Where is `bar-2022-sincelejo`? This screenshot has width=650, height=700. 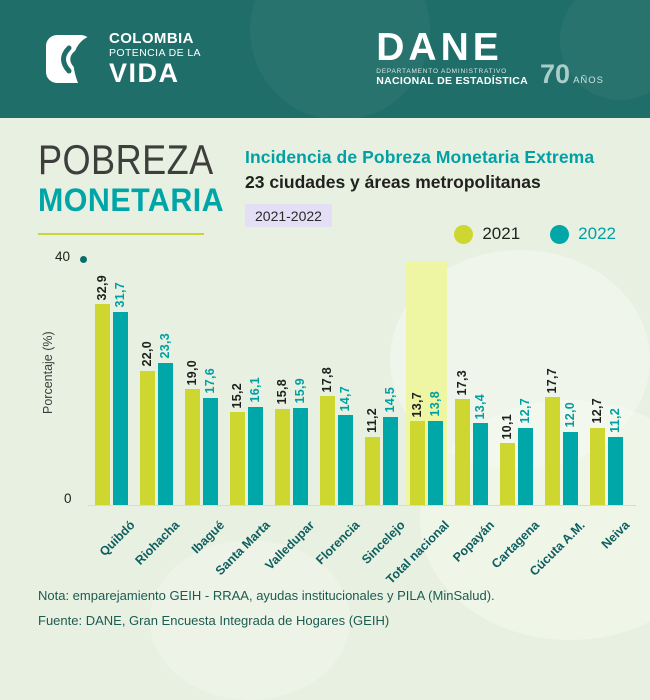
bar-2022-sincelejo is located at coordinates (390, 460).